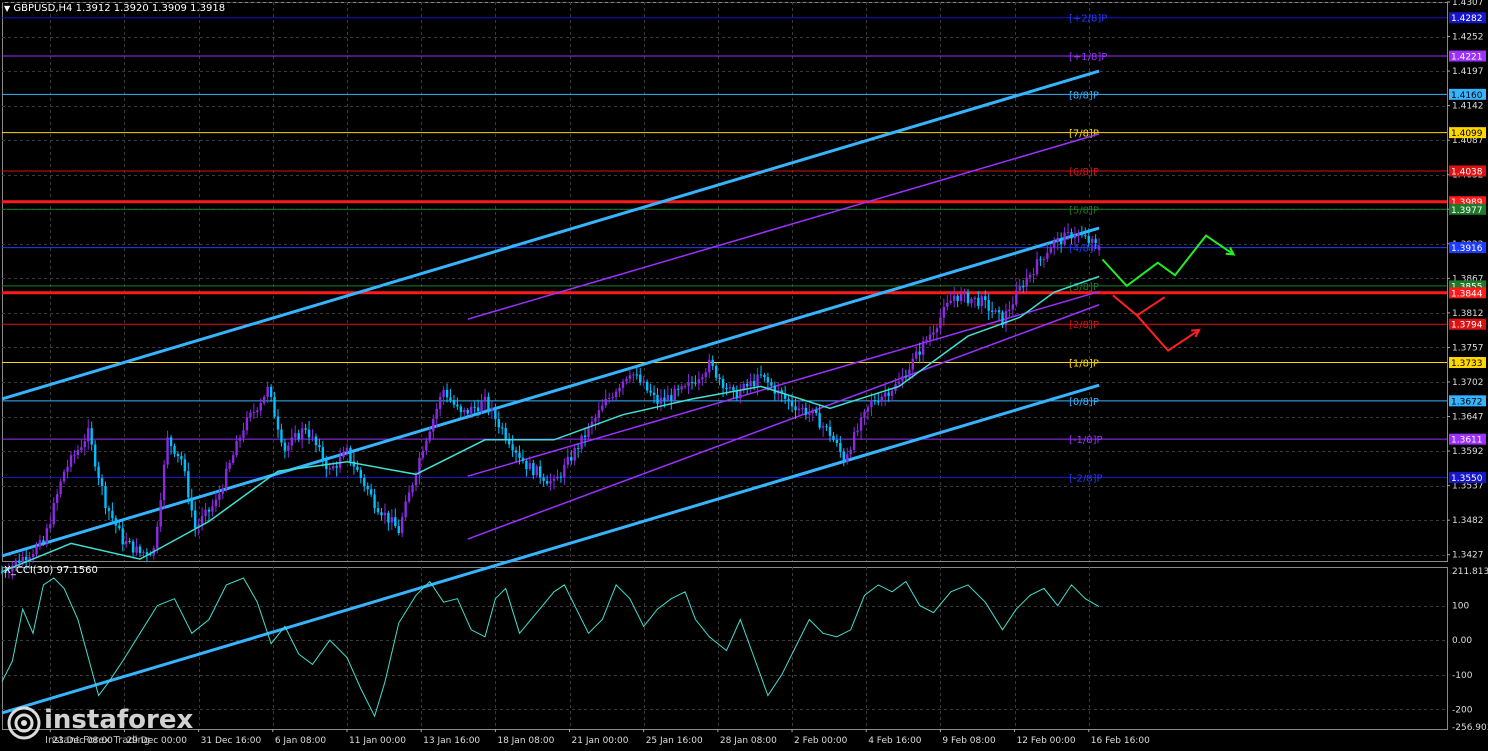 The image size is (1488, 751). What do you see at coordinates (1084, 210) in the screenshot?
I see `level-label: [5/8]P` at bounding box center [1084, 210].